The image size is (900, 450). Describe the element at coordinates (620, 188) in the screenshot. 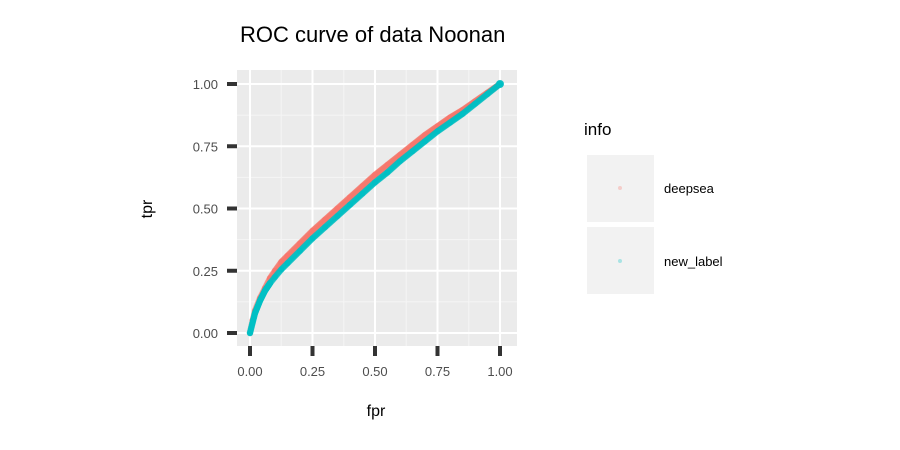

I see `legend-key-deepsea` at that location.